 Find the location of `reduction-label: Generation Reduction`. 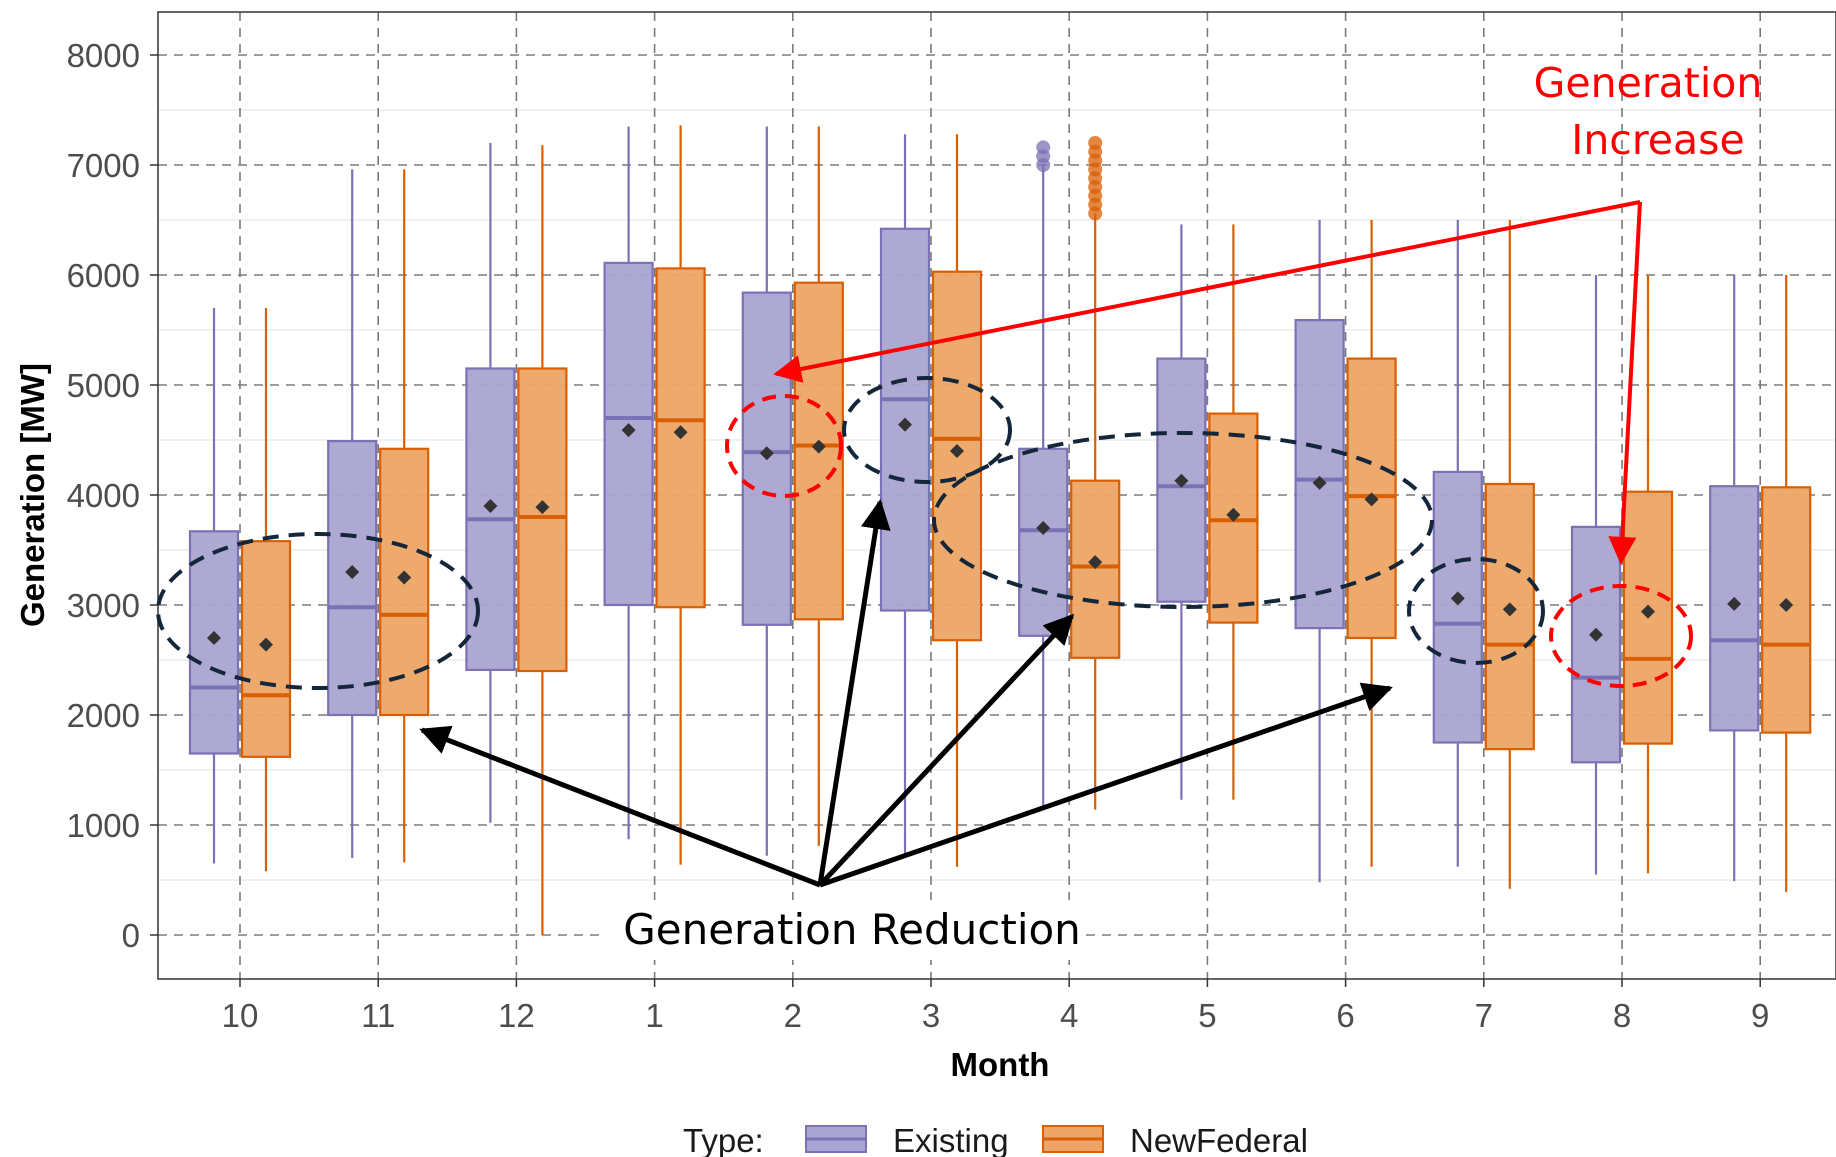

reduction-label: Generation Reduction is located at coordinates (852, 929).